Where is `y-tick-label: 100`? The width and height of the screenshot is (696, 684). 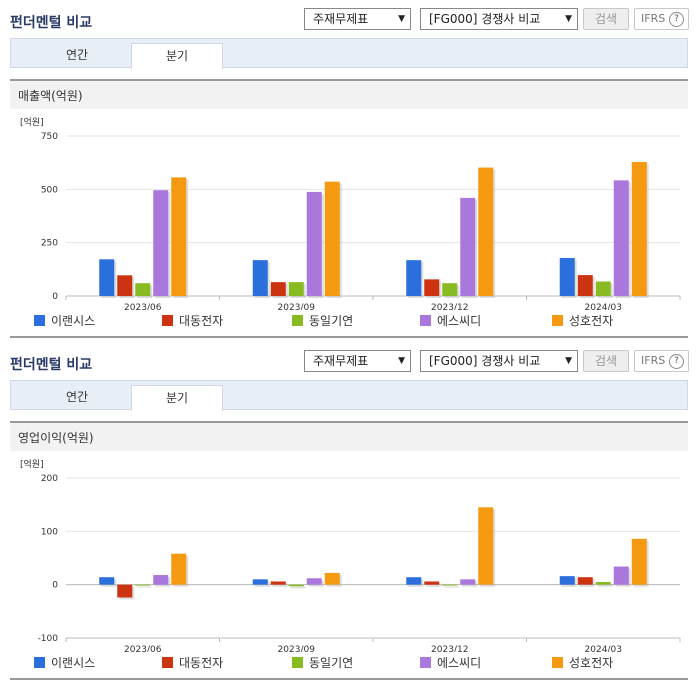 y-tick-label: 100 is located at coordinates (49, 532).